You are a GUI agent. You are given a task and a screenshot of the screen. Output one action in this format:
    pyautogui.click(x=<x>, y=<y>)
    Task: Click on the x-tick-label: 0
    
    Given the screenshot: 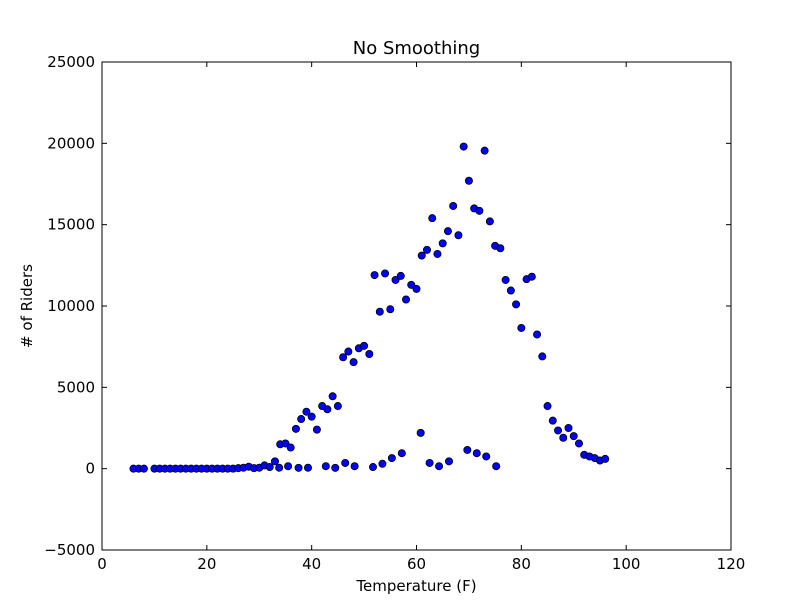 What is the action you would take?
    pyautogui.click(x=102, y=564)
    